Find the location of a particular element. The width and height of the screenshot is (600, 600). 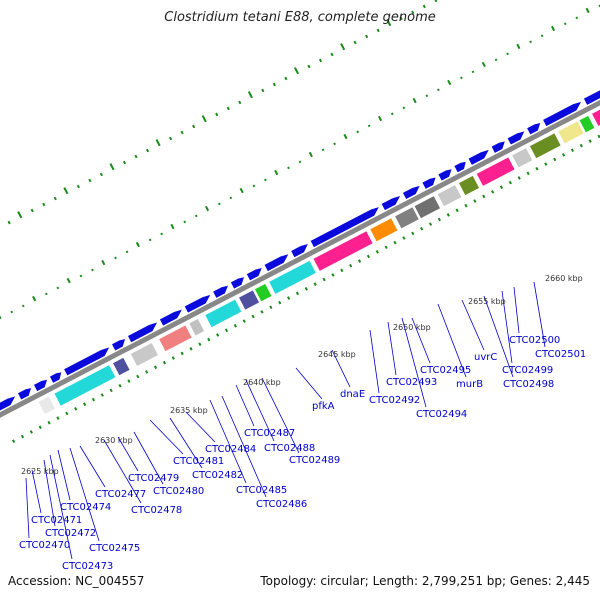

gene-label: CTC02475 is located at coordinates (114, 548).